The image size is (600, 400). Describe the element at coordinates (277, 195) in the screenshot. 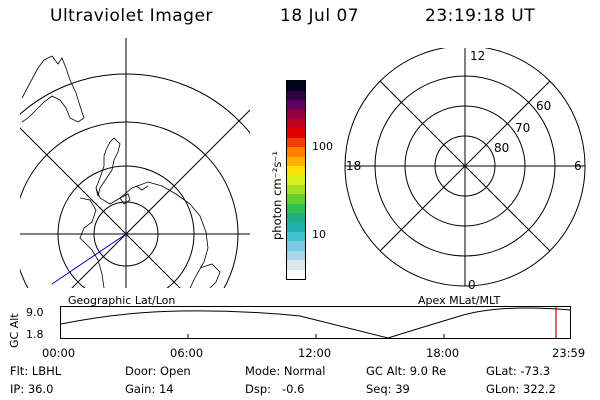

I see `colorbar-unit-label: photon cm⁻²s⁻¹` at that location.